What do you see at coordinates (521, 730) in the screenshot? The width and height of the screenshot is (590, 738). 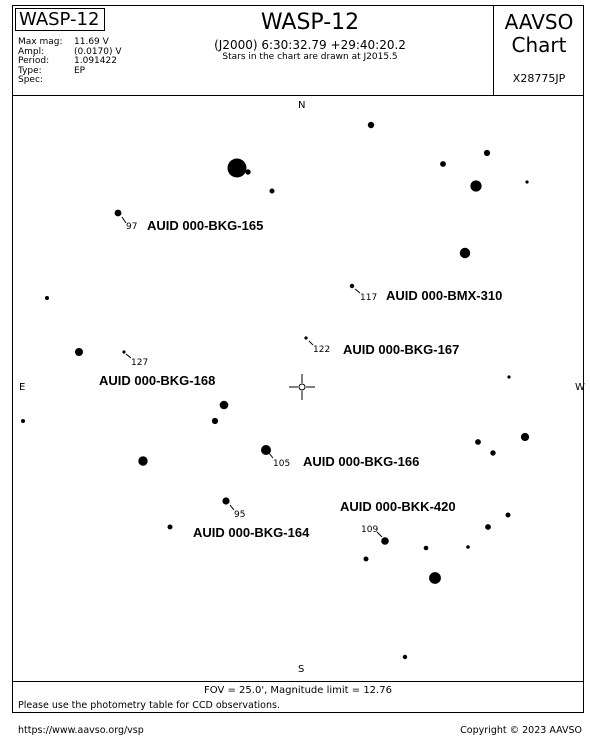 I see `copyright: Copyright © 2023 AAVSO` at bounding box center [521, 730].